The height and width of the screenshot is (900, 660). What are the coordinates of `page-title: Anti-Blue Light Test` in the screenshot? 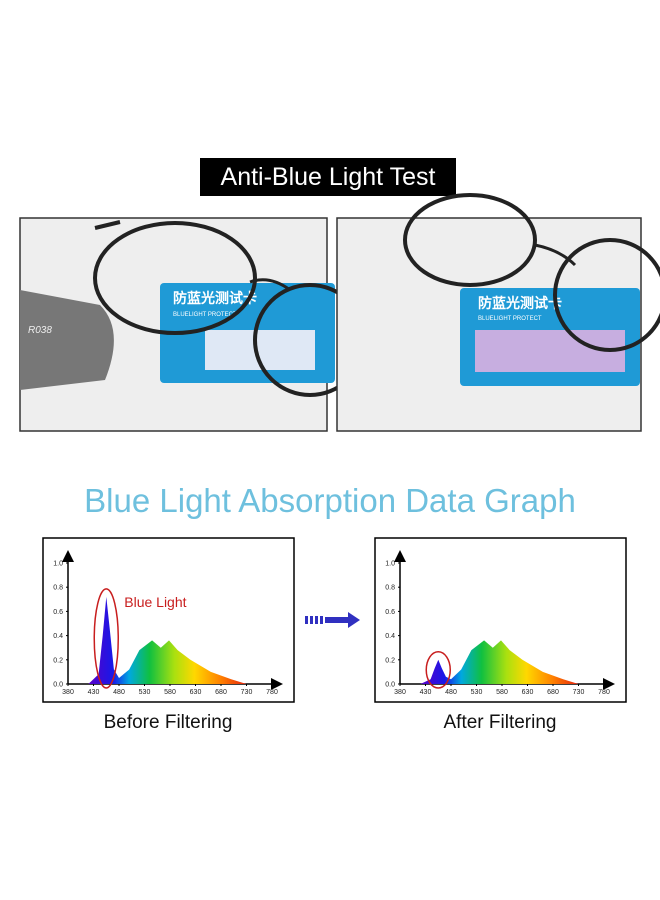 It's located at (328, 177).